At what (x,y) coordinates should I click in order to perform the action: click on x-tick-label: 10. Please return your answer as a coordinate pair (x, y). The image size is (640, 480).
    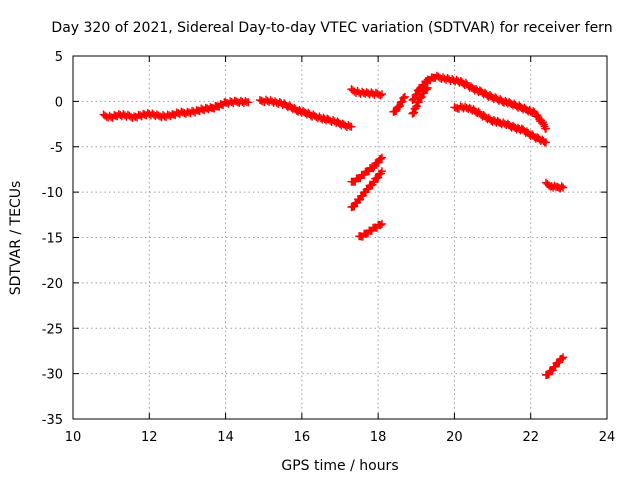
    Looking at the image, I should click on (73, 437).